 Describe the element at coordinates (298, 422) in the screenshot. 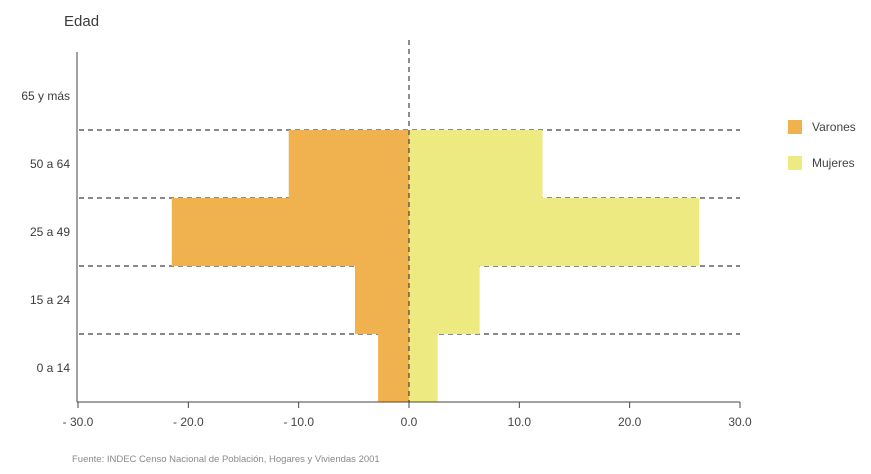

I see `x-tick-label: - 10.0` at that location.